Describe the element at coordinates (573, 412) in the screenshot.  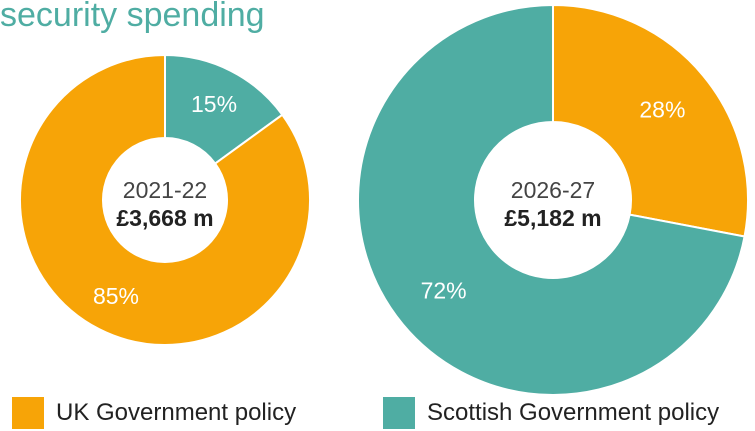
I see `legend-label-scottish: Scottish Government policy` at that location.